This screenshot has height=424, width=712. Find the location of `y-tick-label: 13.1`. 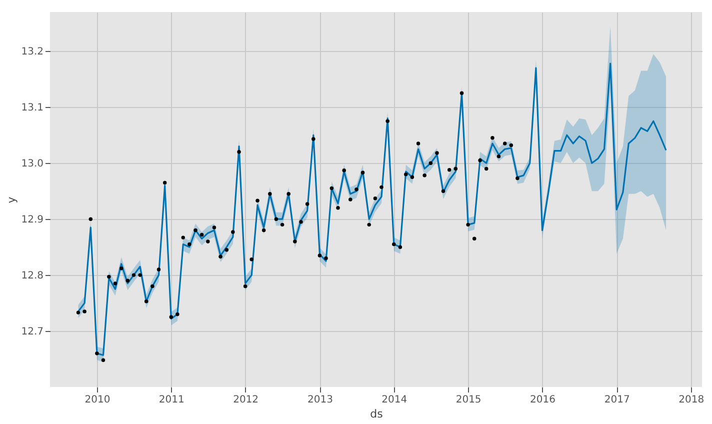

y-tick-label: 13.1 is located at coordinates (32, 108).